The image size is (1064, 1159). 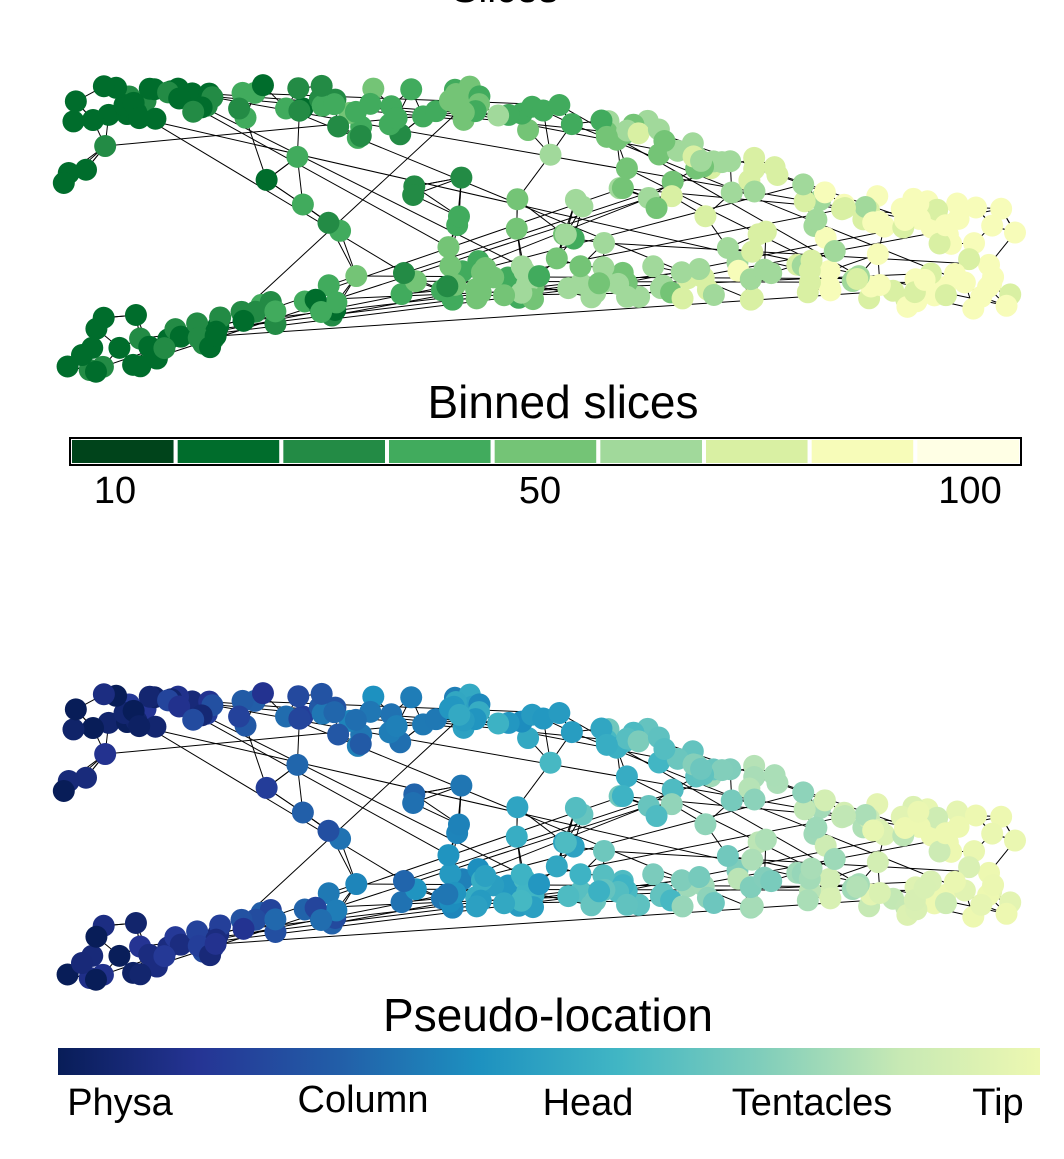 What do you see at coordinates (540, 491) in the screenshot?
I see `colorbar-label: 50` at bounding box center [540, 491].